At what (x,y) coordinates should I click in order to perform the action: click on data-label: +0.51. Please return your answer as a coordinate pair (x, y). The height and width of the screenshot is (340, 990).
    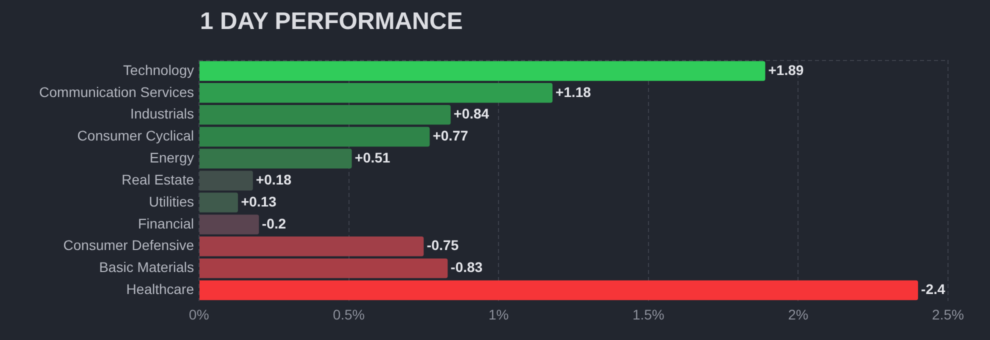
    Looking at the image, I should click on (372, 158).